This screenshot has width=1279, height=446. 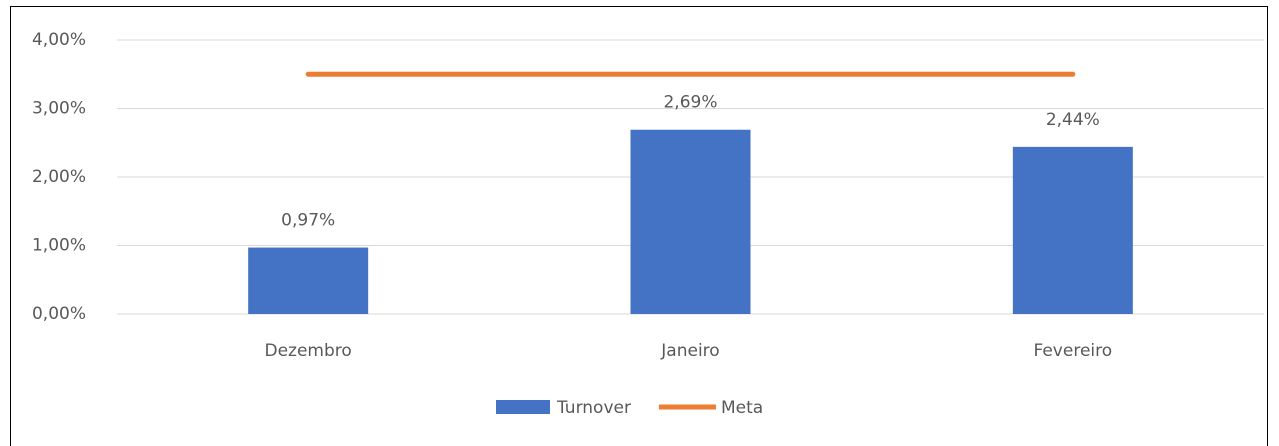 What do you see at coordinates (59, 109) in the screenshot?
I see `y-tick-label: 3,00%` at bounding box center [59, 109].